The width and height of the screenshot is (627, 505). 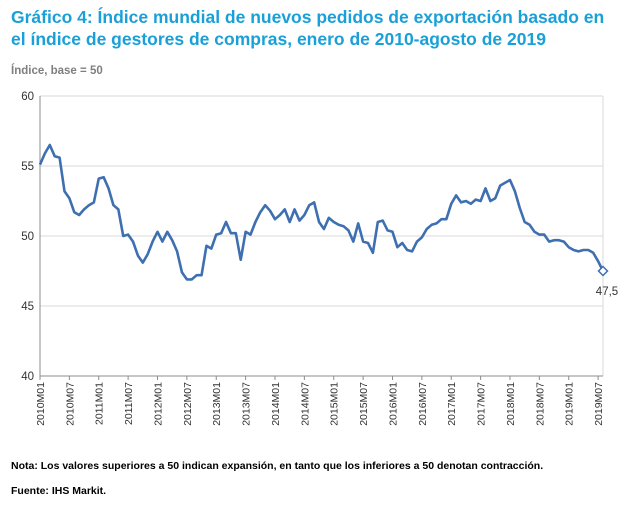 I want to click on x-tick-label: 2011M01, so click(x=100, y=403).